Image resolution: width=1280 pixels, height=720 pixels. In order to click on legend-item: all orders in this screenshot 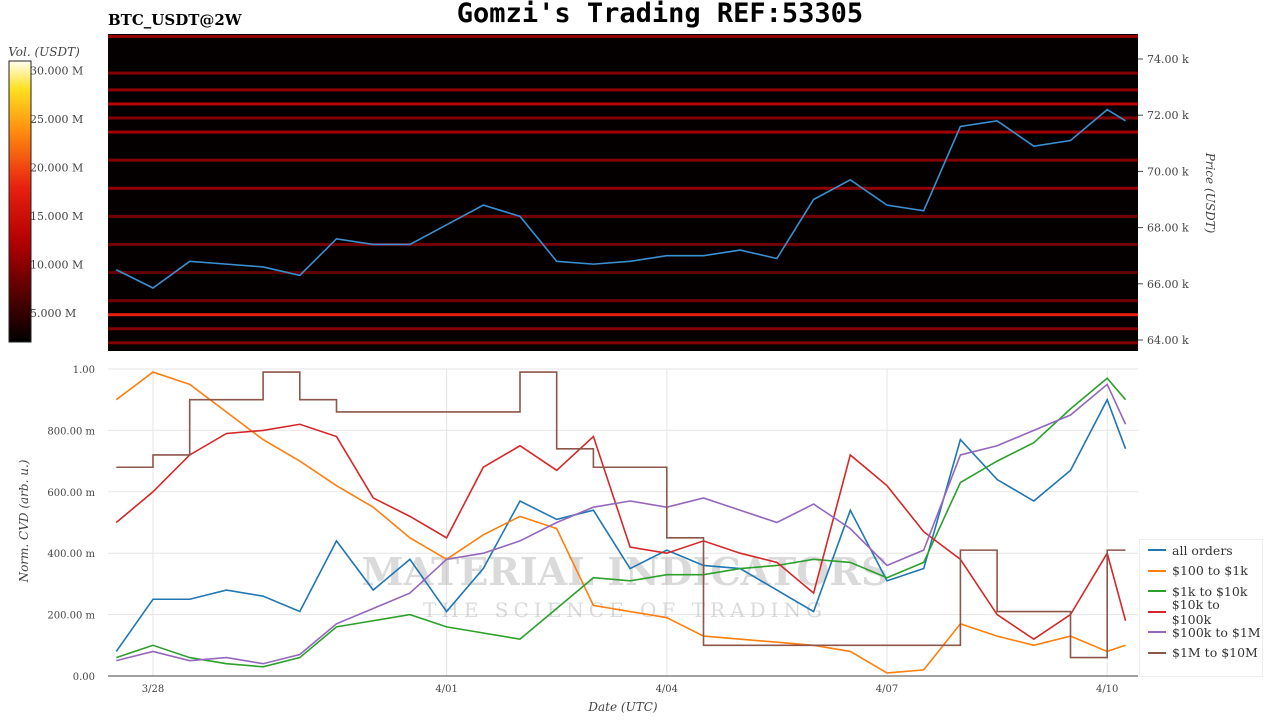, I will do `click(1201, 550)`.